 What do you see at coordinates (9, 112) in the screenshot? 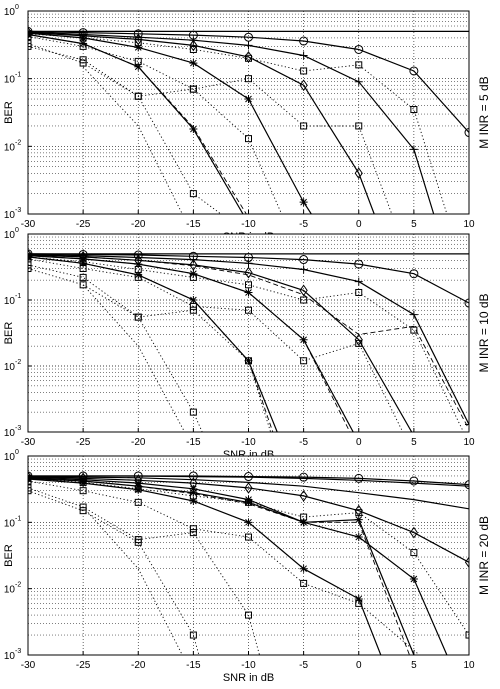
I see `y-axis-label: BER` at bounding box center [9, 112].